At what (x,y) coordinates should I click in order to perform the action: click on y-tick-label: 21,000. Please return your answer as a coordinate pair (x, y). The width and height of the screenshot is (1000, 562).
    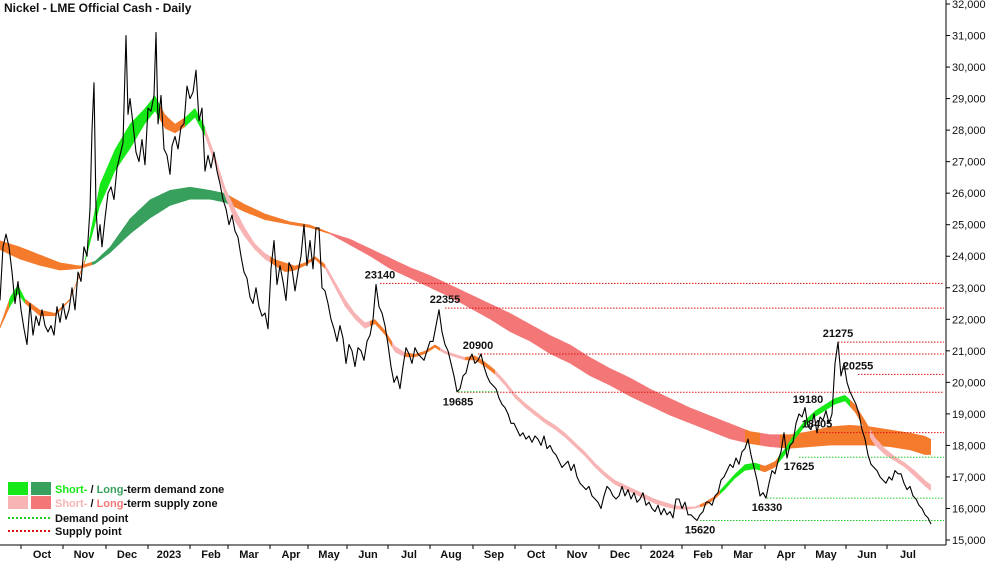
    Looking at the image, I should click on (969, 352).